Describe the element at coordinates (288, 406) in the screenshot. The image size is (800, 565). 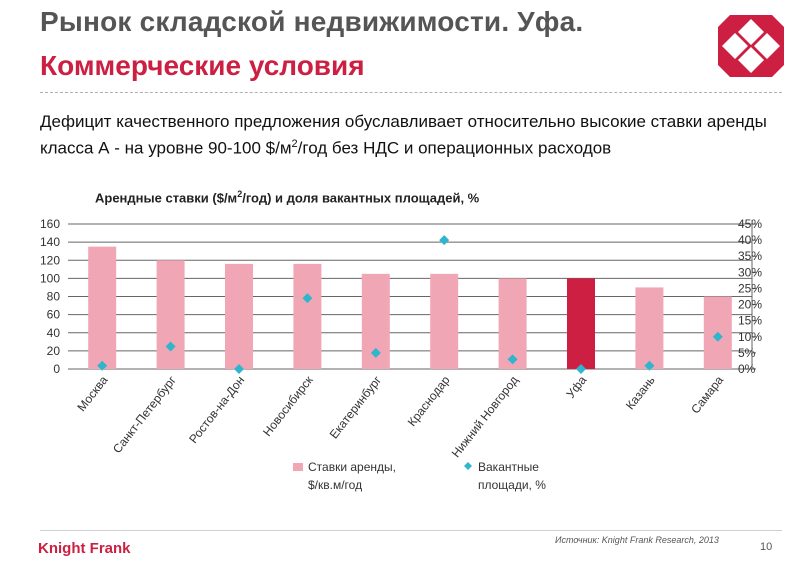
I see `x-category-label: Новосибирск` at that location.